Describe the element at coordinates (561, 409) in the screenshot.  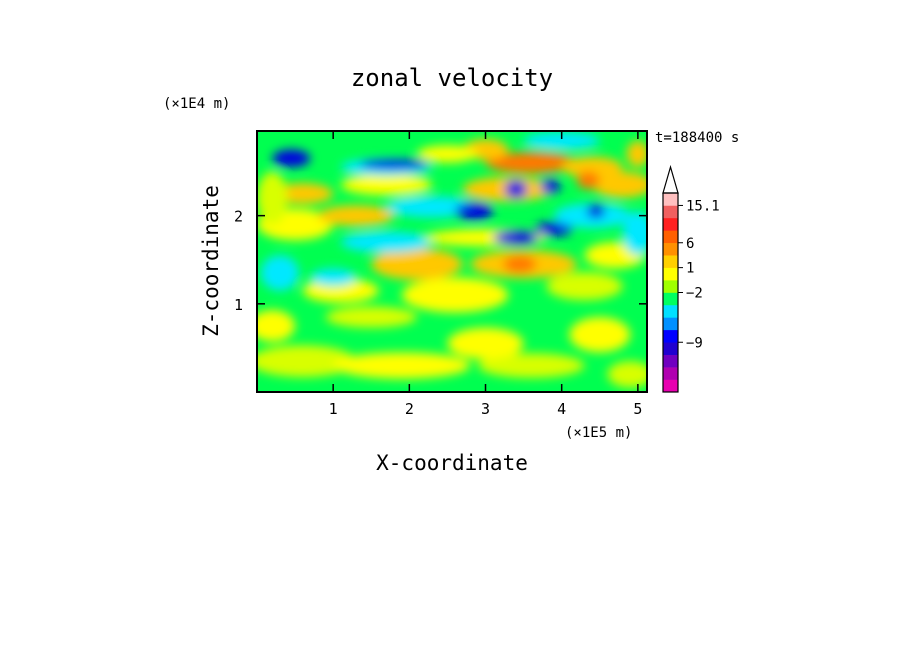
I see `x-tick-label: 4` at that location.